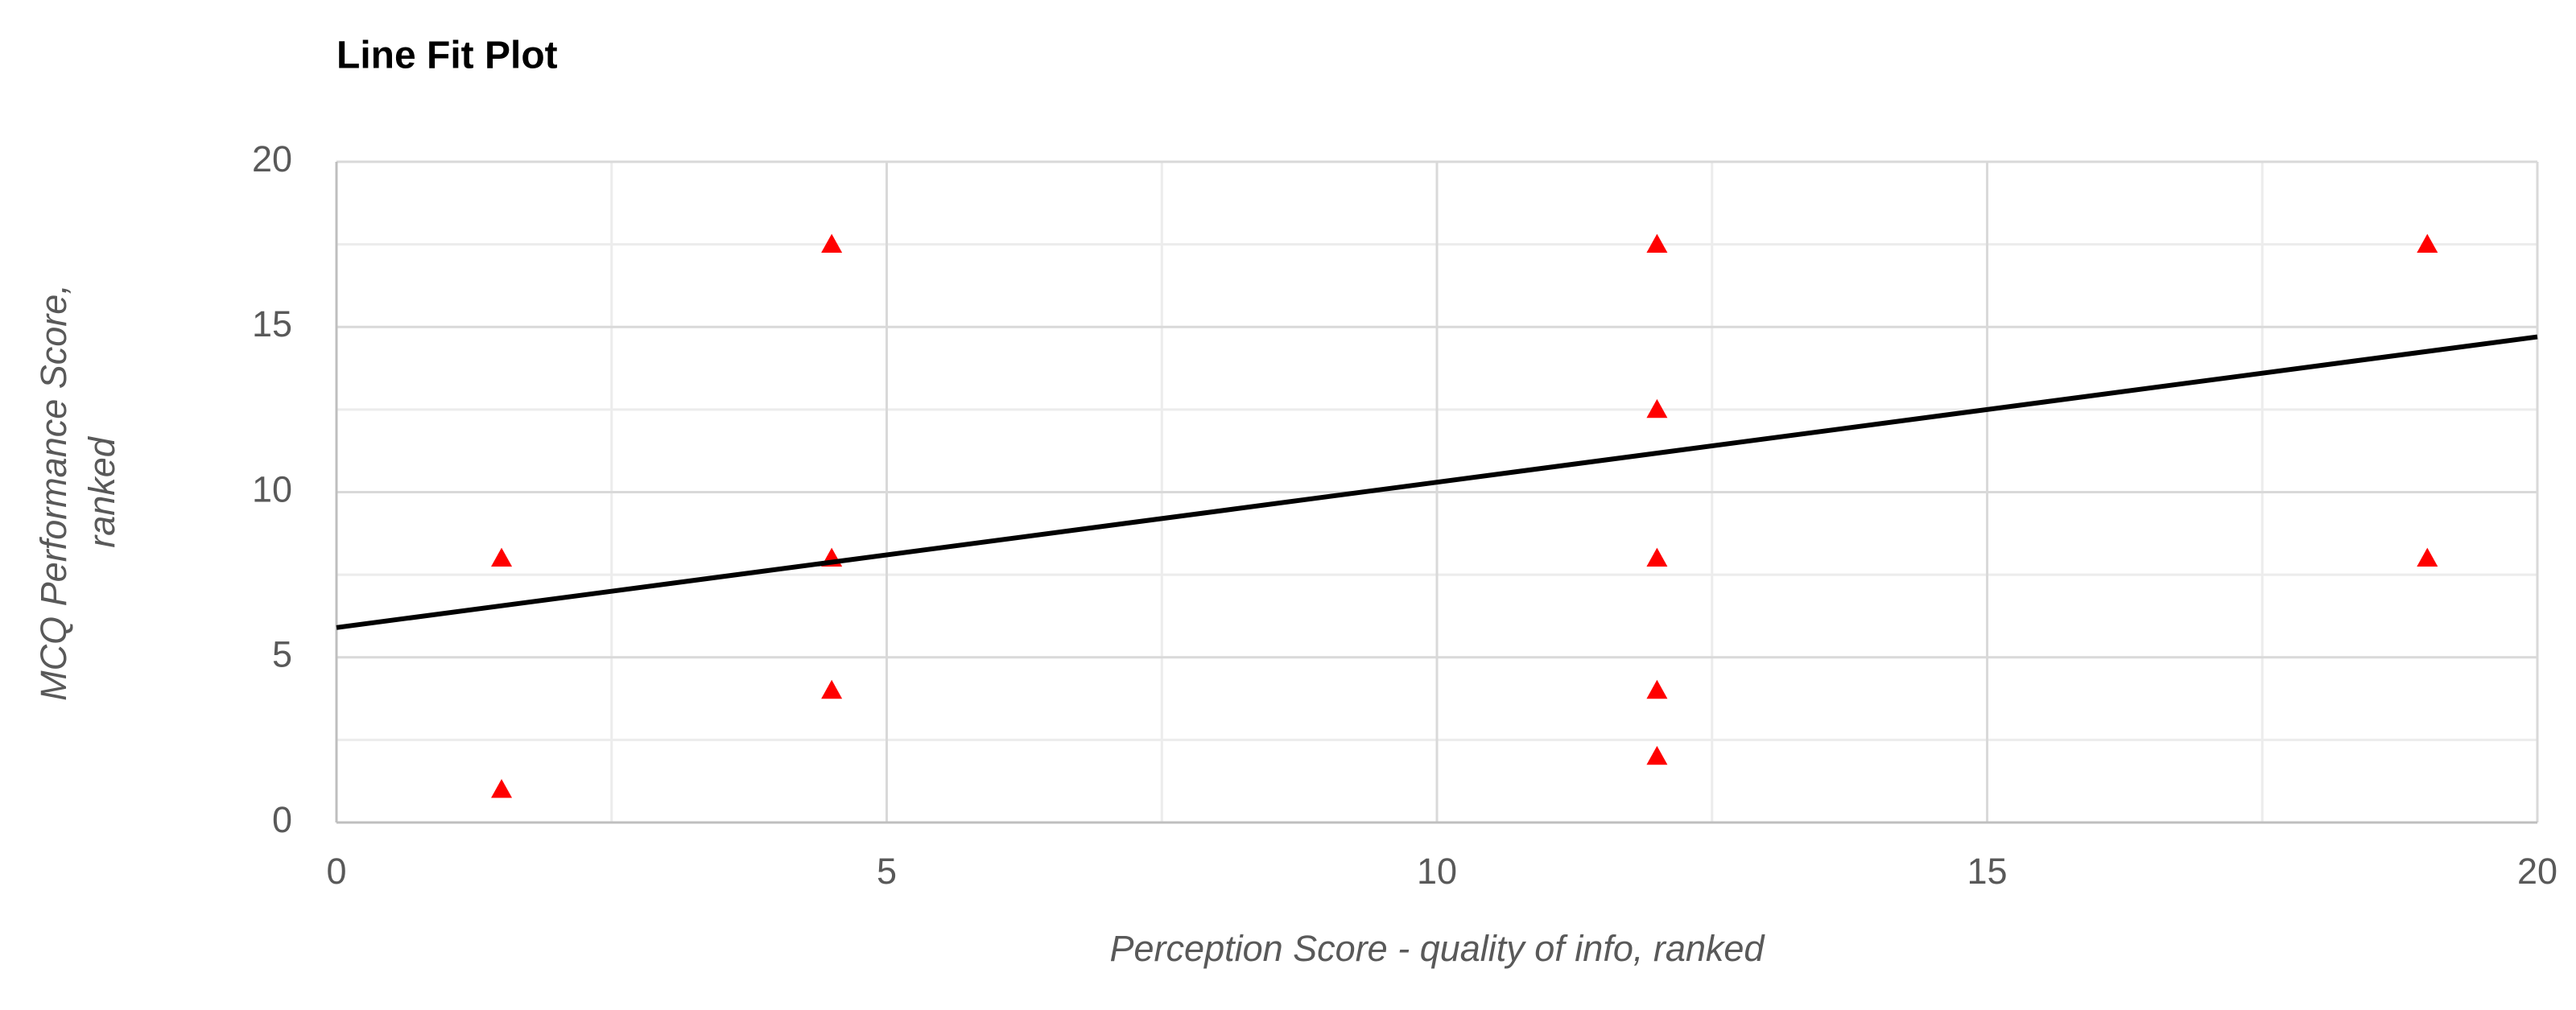 This screenshot has height=1010, width=2576. Describe the element at coordinates (887, 871) in the screenshot. I see `x-tick-label: 5` at that location.